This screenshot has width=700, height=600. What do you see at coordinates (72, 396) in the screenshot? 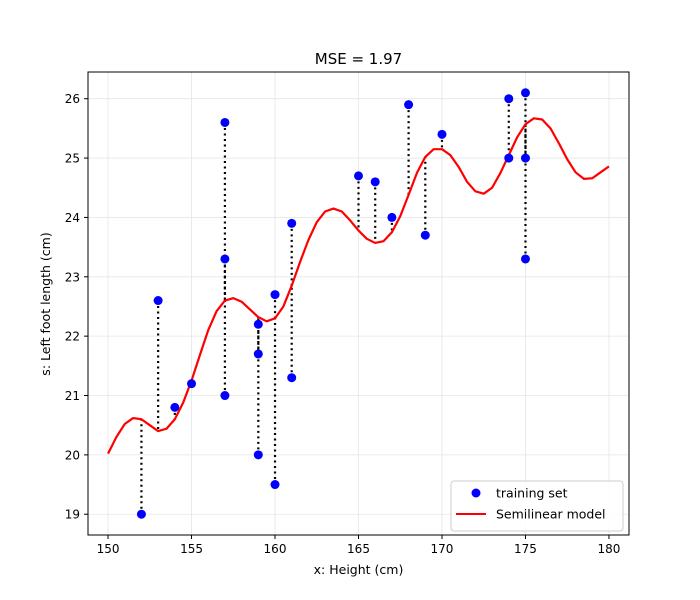
I see `y-tick-label: 21` at bounding box center [72, 396].